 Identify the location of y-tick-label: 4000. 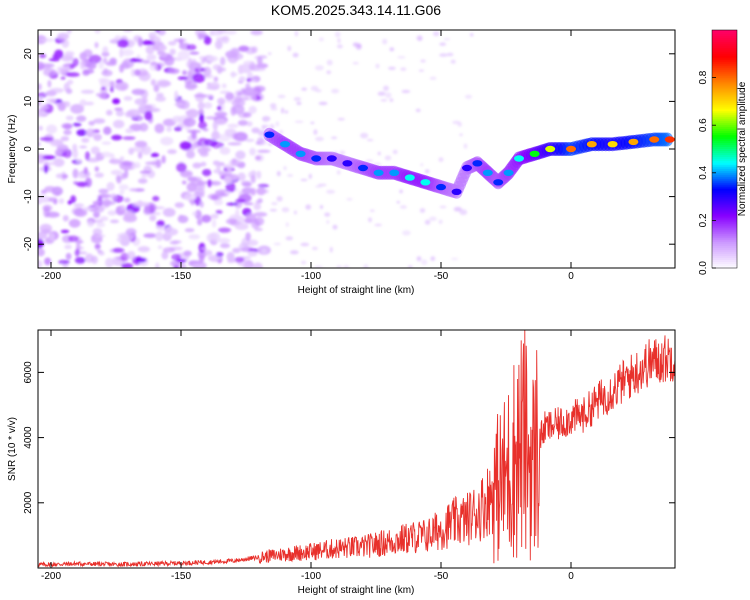
(28, 437).